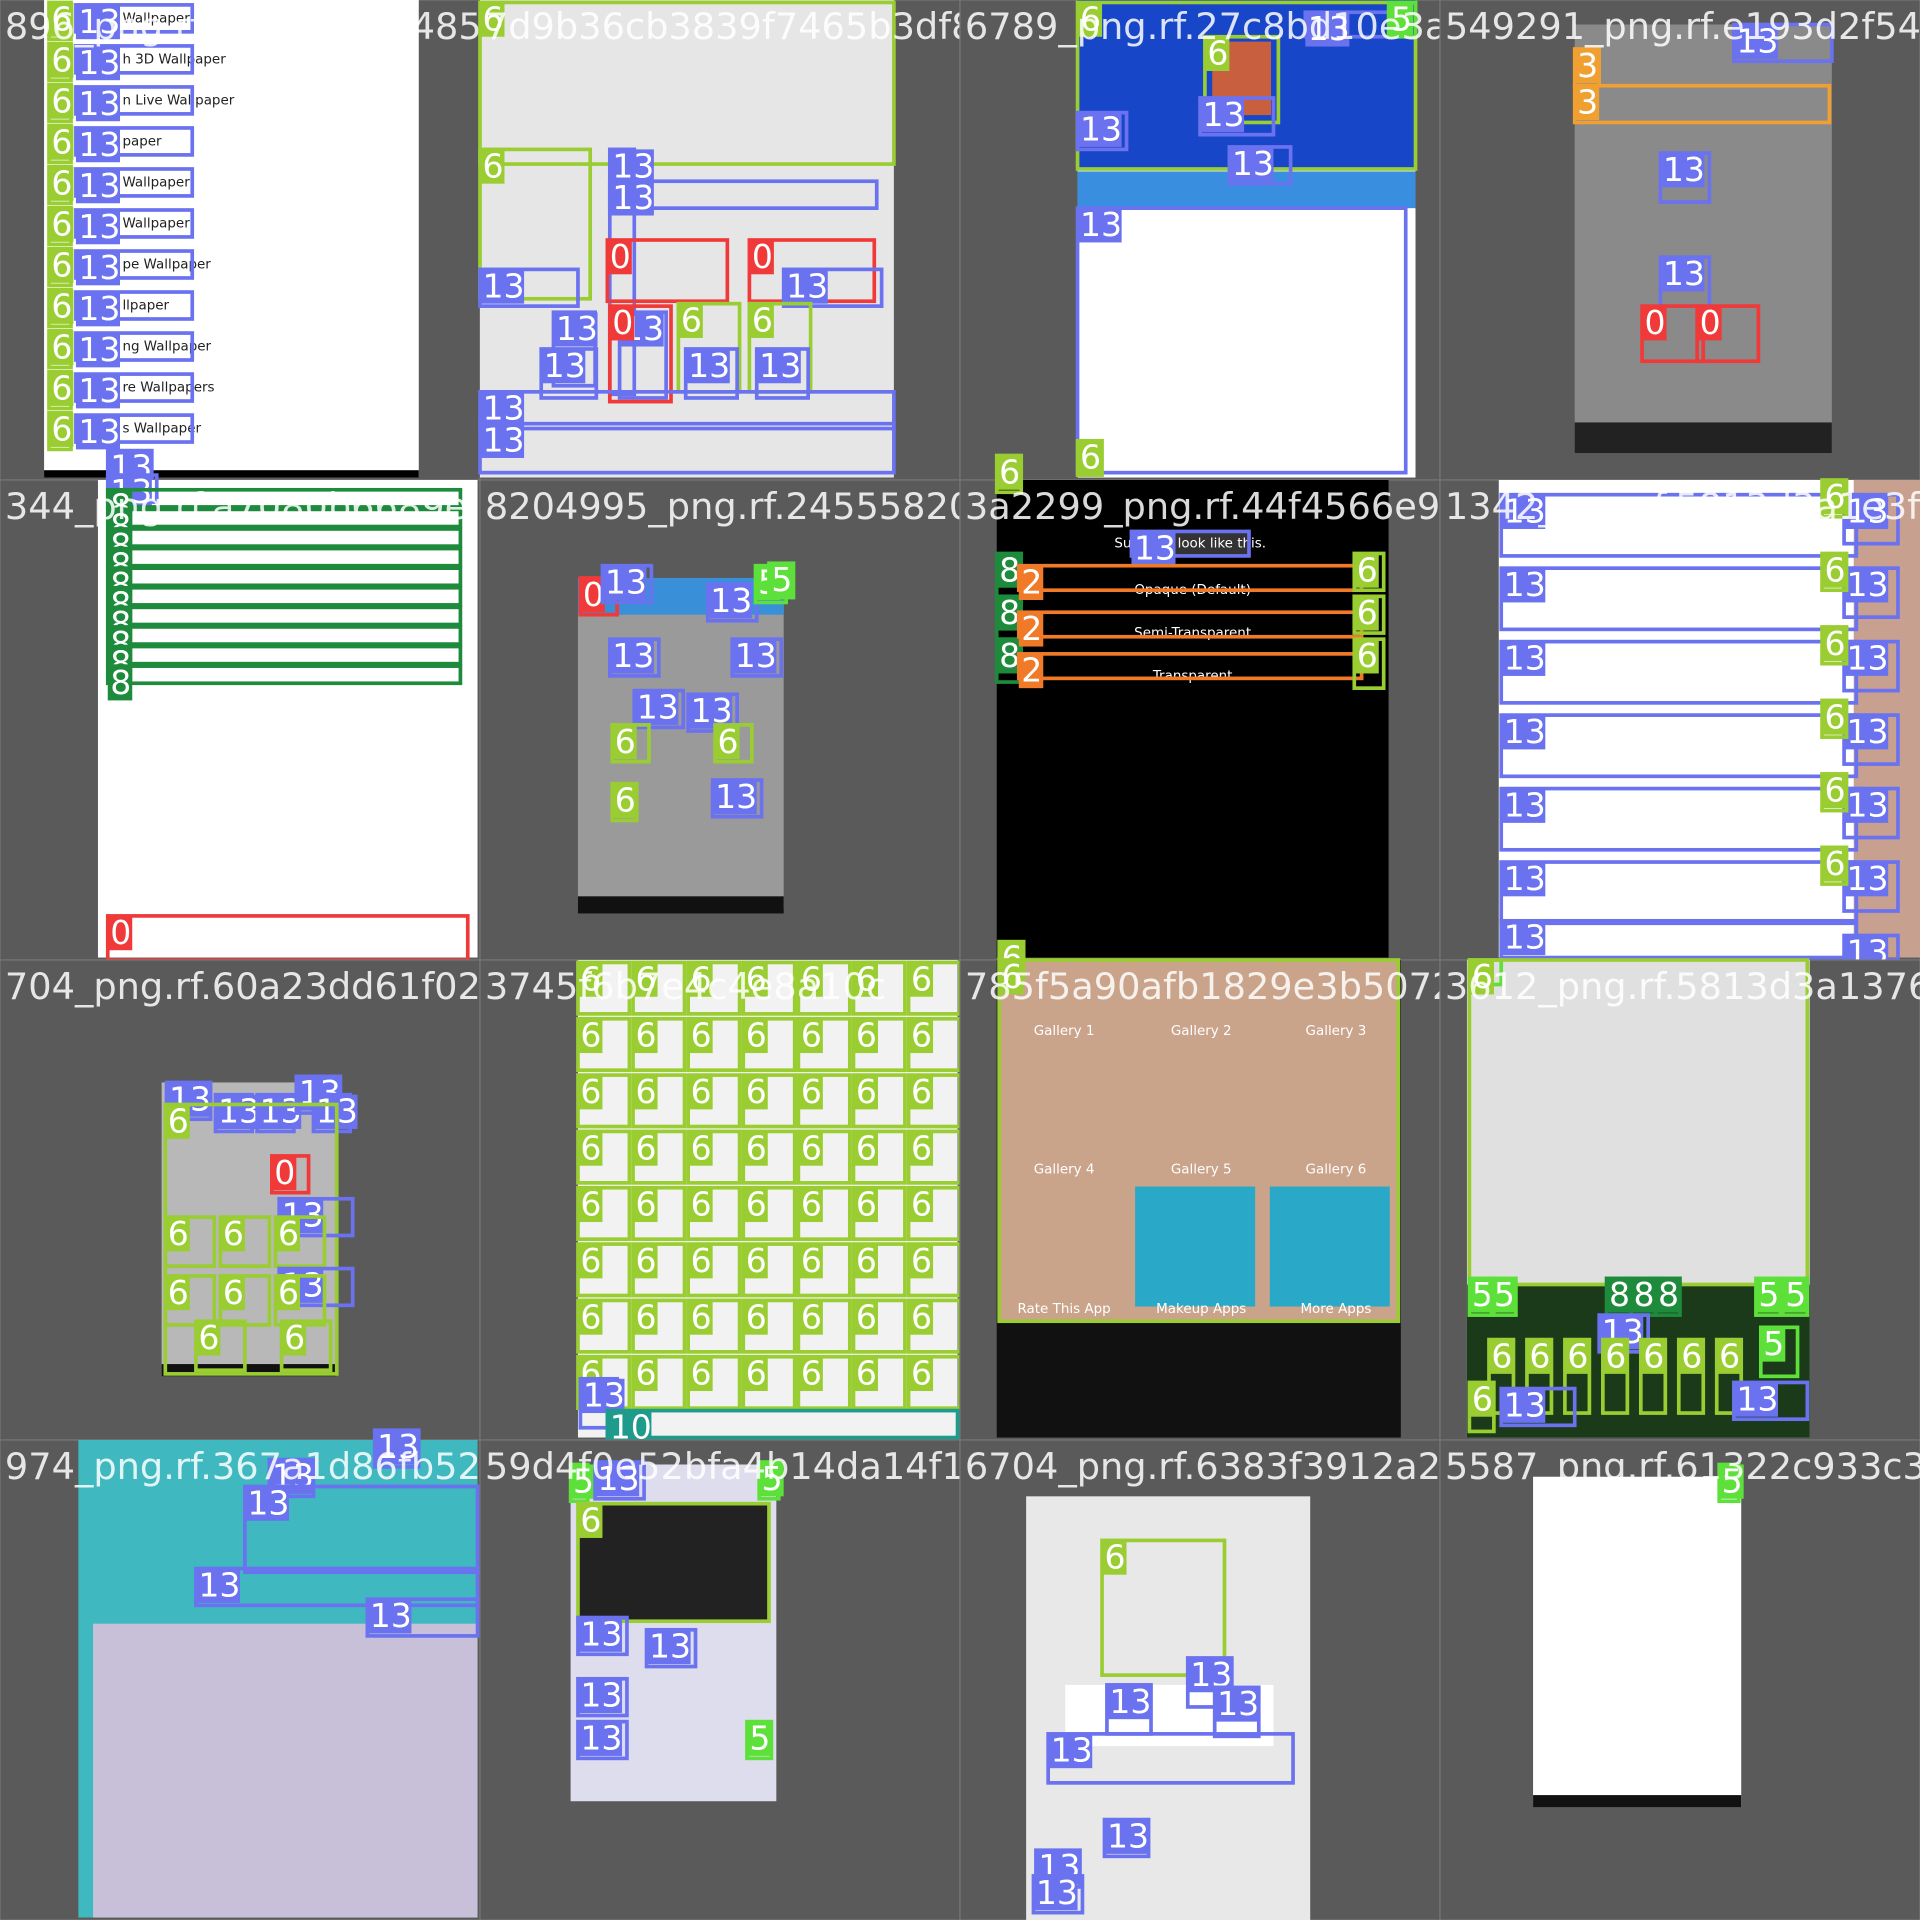  What do you see at coordinates (1229, 26) in the screenshot?
I see `tile-title: 6789_png.rf.27c8bd10e3a59` at bounding box center [1229, 26].